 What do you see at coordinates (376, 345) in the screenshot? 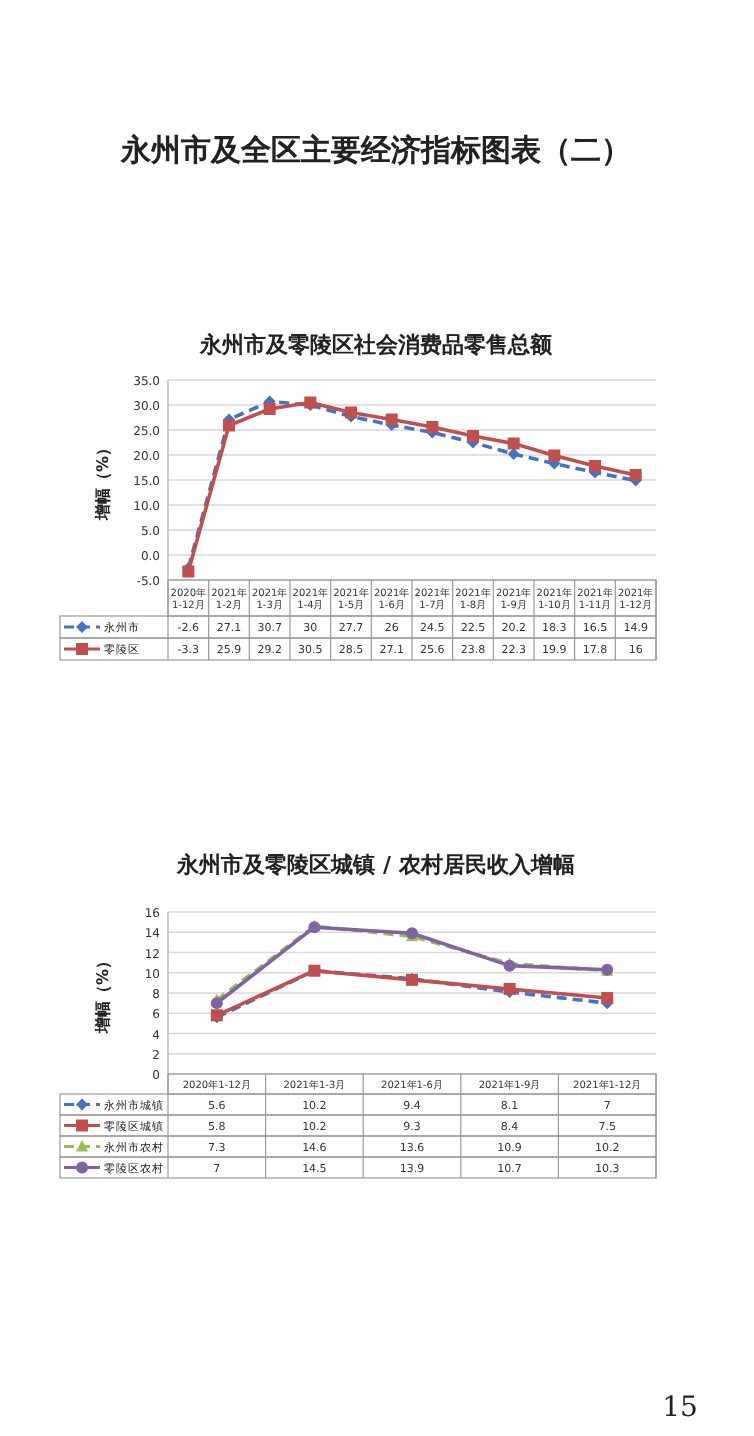
I see `chart-title: 永州市及零陵区社会消费品零售总额` at bounding box center [376, 345].